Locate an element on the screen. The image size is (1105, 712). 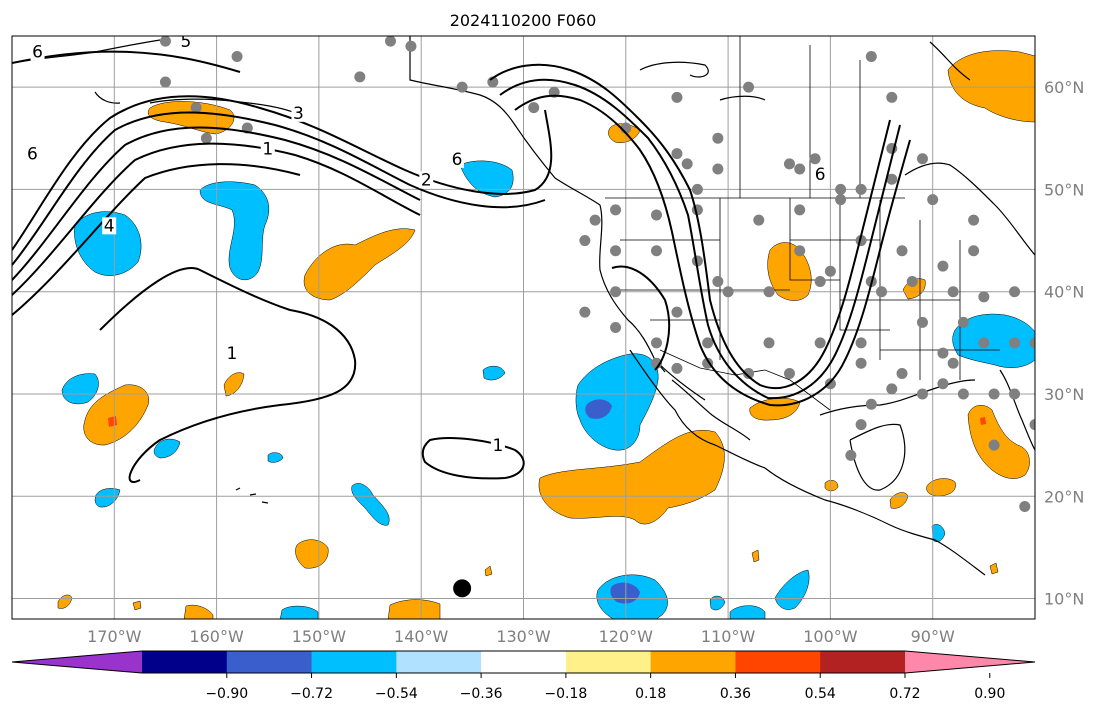
lat-tick-label: 30°N is located at coordinates (1064, 394).